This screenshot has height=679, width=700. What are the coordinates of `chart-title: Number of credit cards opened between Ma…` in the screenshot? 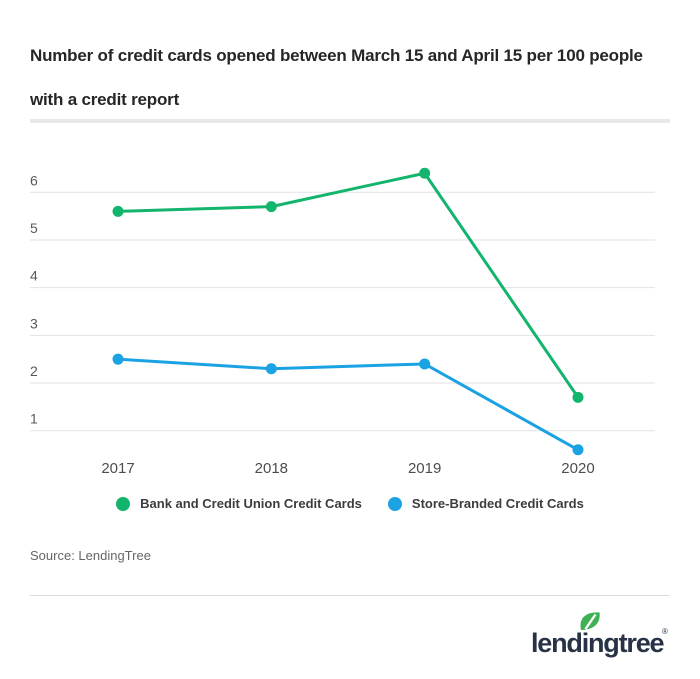 It's located at (336, 77).